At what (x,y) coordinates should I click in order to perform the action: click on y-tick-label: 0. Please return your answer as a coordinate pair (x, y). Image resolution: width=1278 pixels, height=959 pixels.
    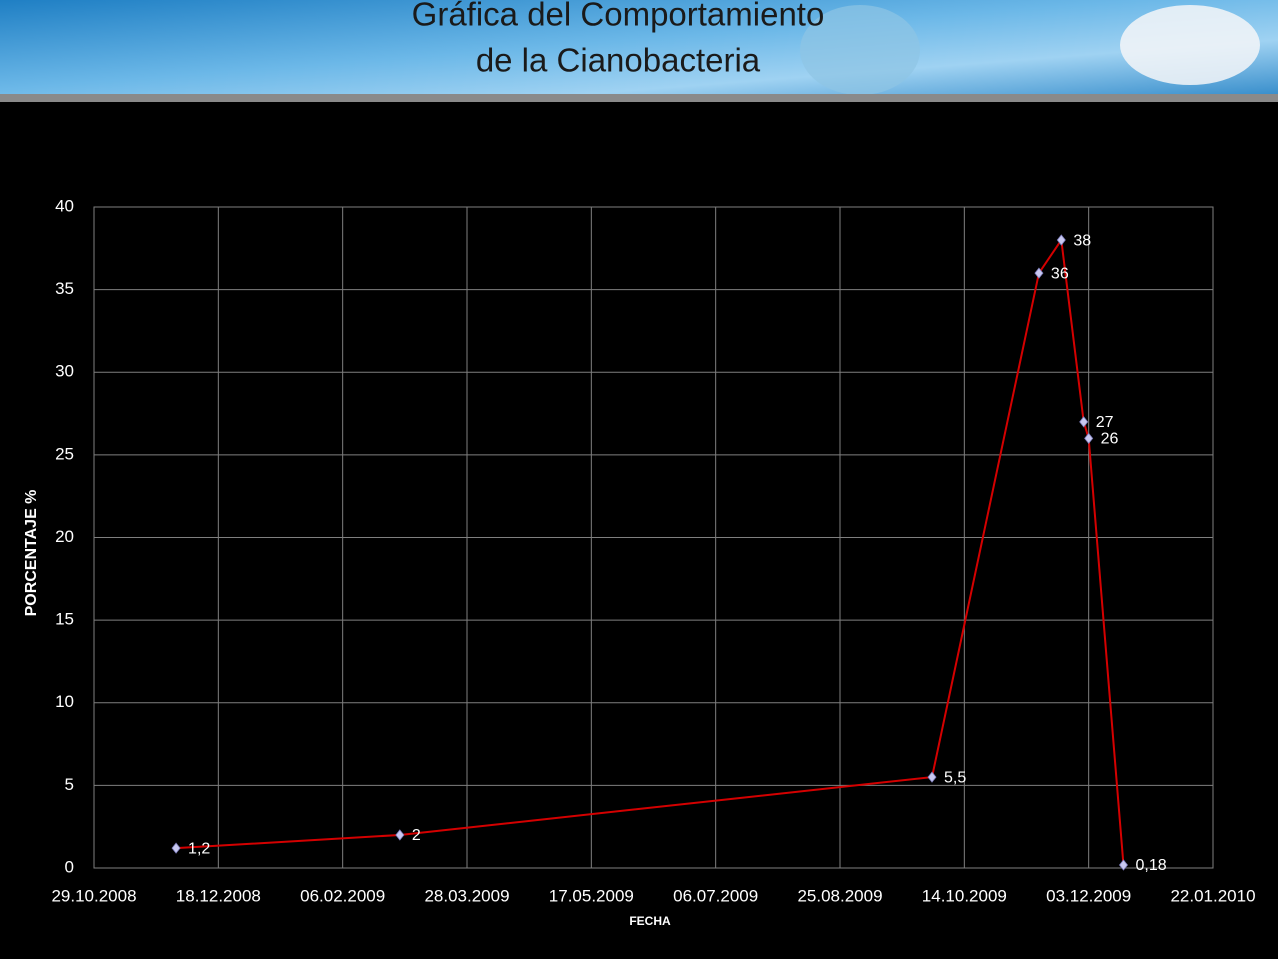
    Looking at the image, I should click on (69, 866).